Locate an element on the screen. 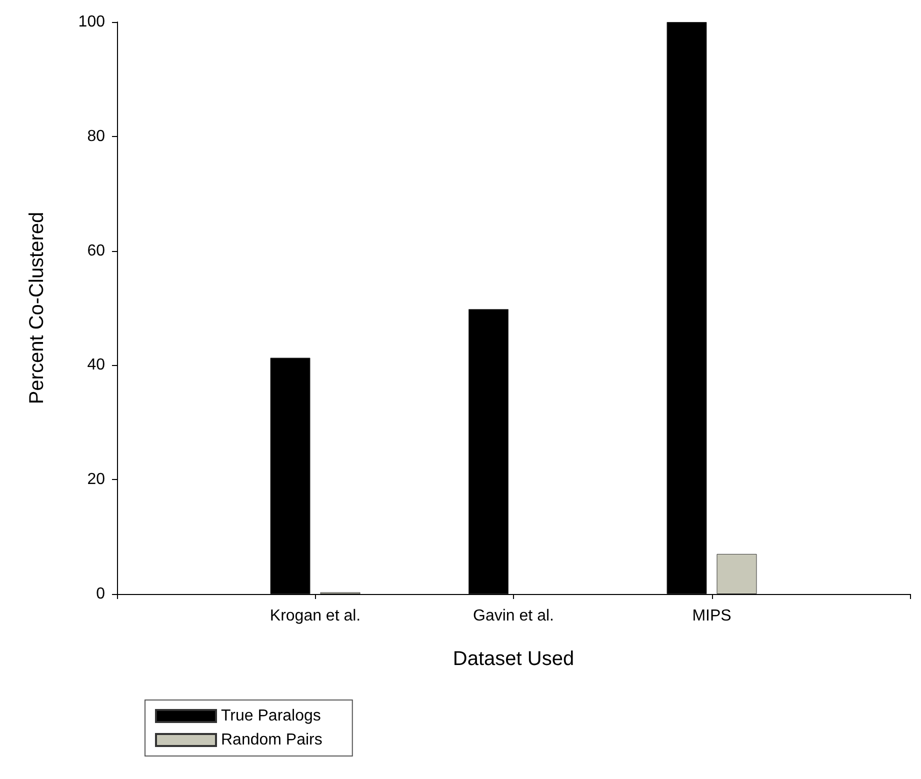  y-tick-label: 20 is located at coordinates (96, 479).